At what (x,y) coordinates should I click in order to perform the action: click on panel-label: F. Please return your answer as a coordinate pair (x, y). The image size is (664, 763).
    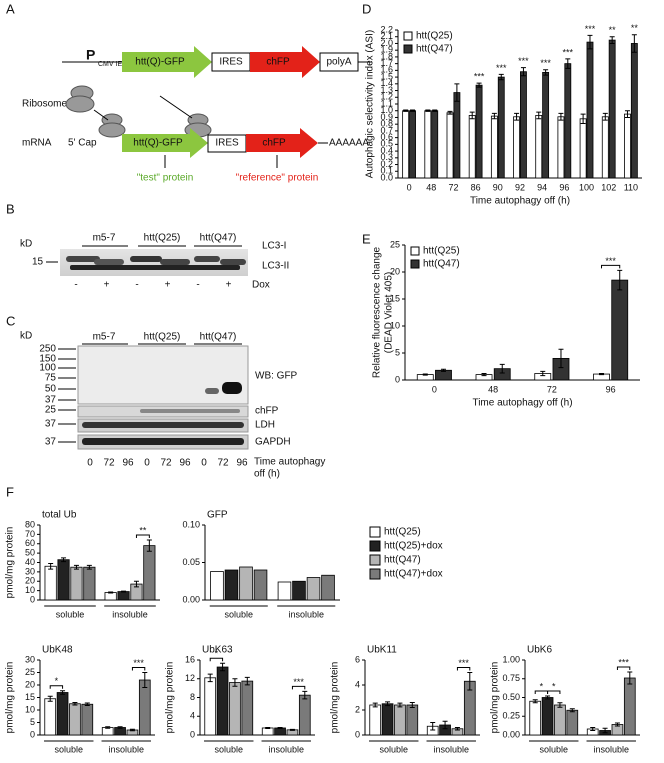
    Looking at the image, I should click on (10, 491).